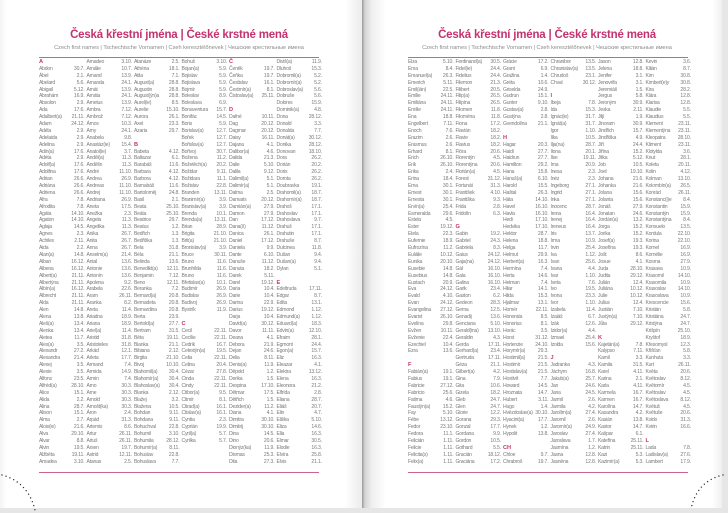 Image resolution: width=728 pixels, height=513 pixels. I want to click on name-entry: Drahoslav 17.1., so click(300, 214).